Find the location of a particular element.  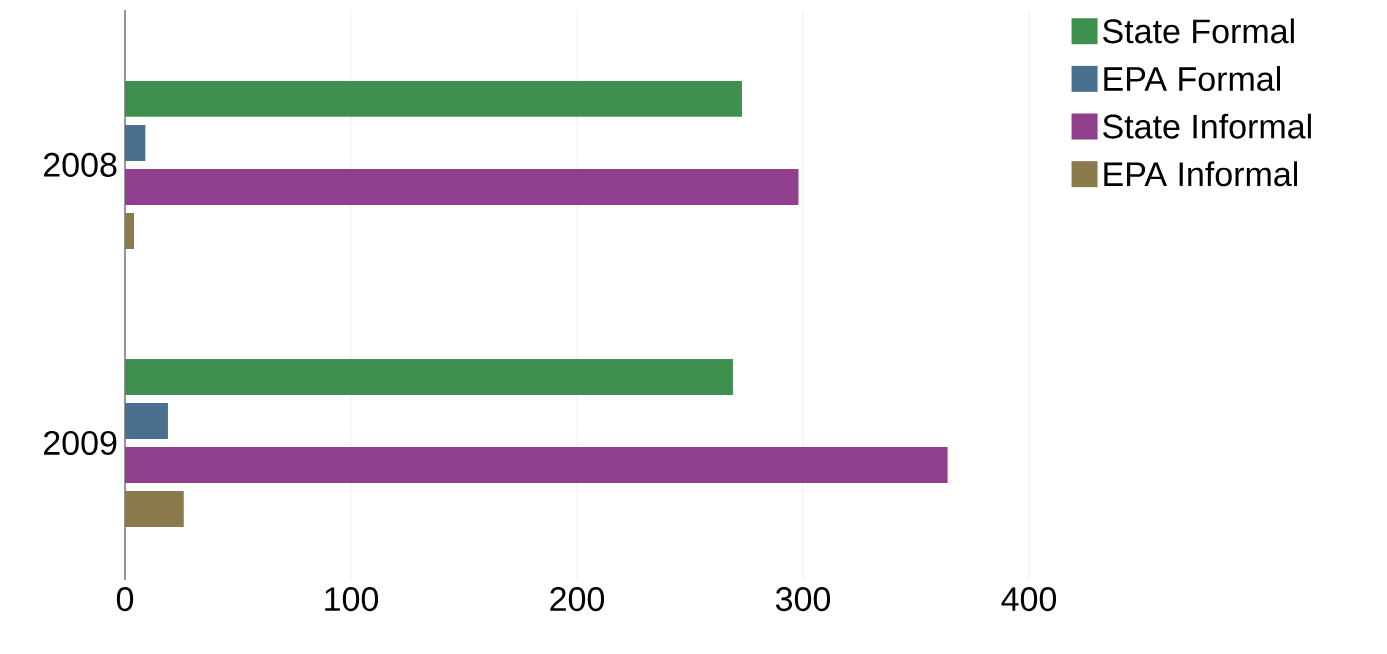

x-tick-label: 0 is located at coordinates (125, 599).